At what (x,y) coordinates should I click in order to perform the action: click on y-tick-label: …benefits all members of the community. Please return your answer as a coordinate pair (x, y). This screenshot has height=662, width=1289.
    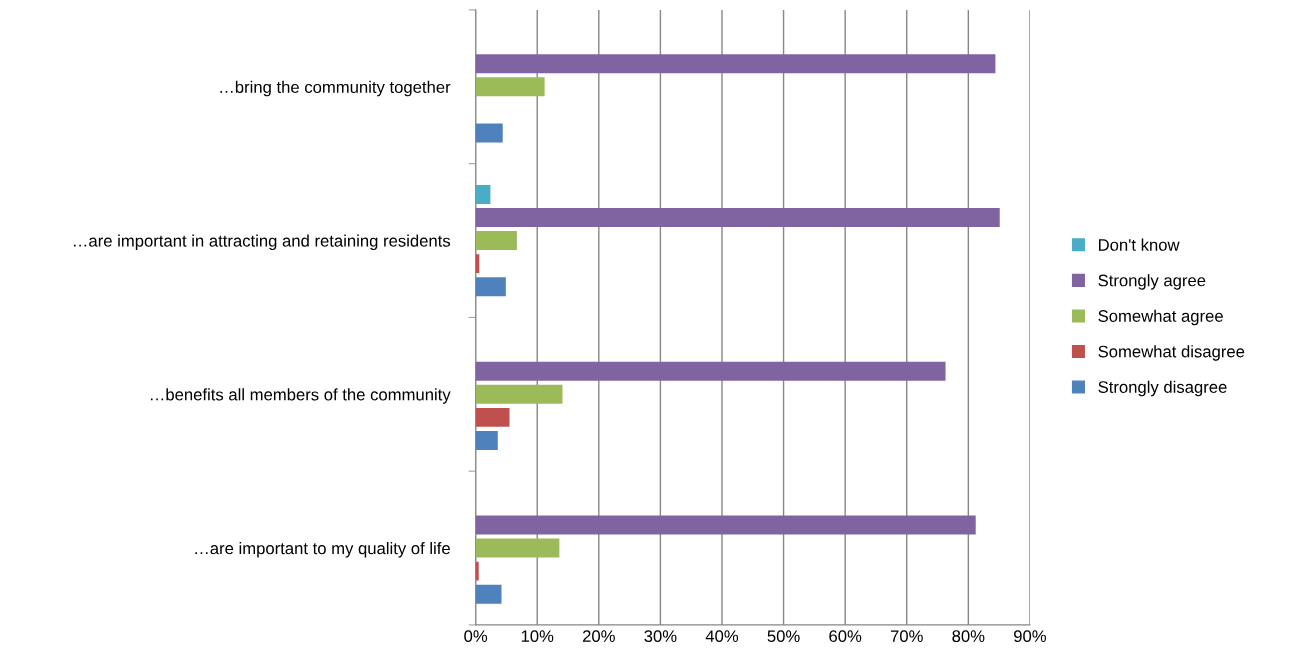
    Looking at the image, I should click on (300, 396).